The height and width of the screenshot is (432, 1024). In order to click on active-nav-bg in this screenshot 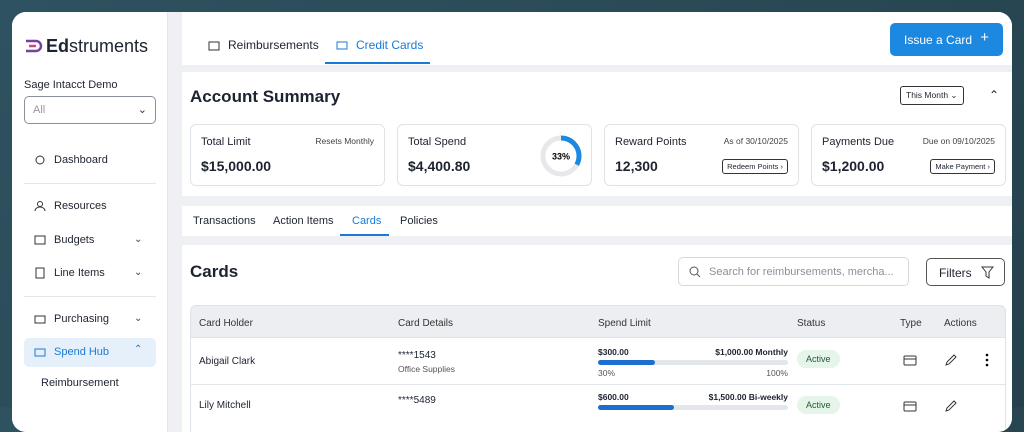, I will do `click(90, 352)`.